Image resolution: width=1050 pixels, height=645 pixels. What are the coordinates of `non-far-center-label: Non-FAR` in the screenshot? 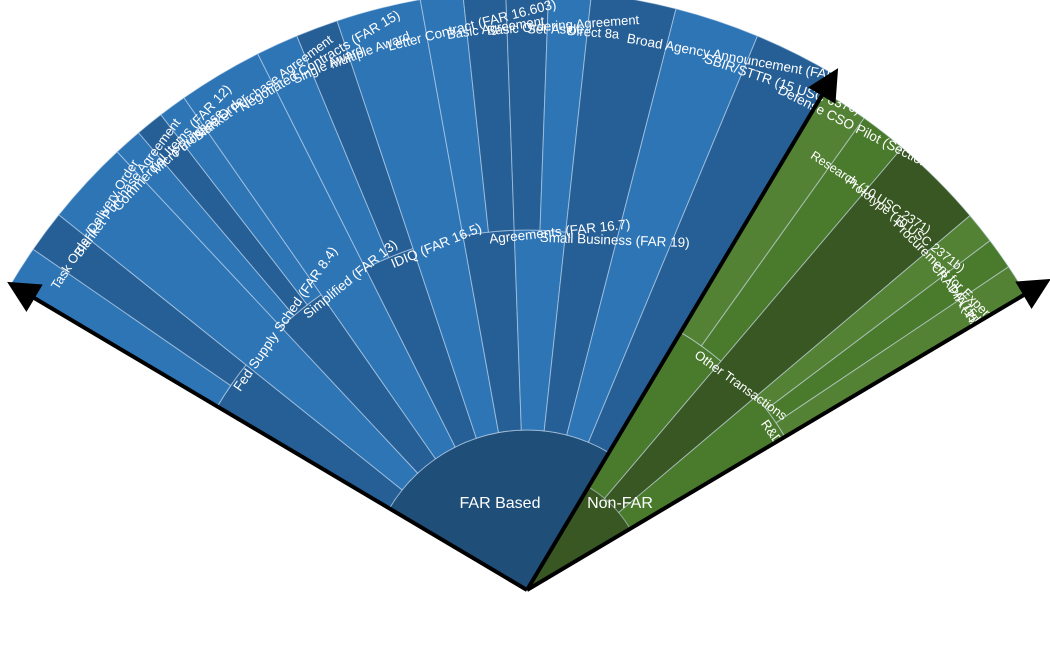 It's located at (620, 503).